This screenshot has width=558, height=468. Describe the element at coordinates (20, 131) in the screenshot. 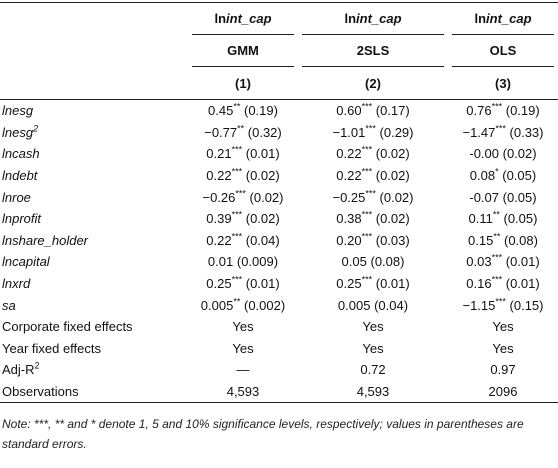

I see `label-text: lnesg2` at that location.